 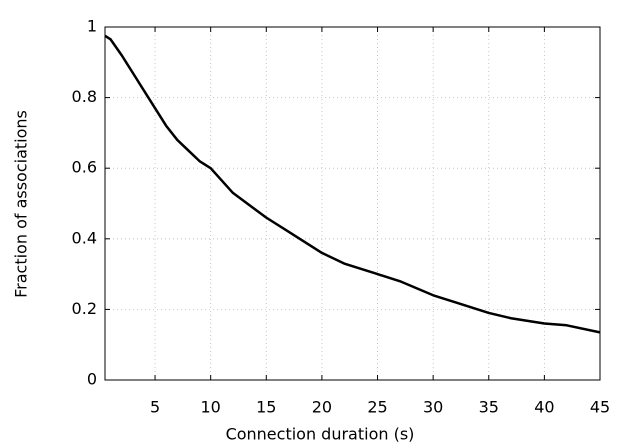 I want to click on y-tick-label: 0.4, so click(x=84, y=237).